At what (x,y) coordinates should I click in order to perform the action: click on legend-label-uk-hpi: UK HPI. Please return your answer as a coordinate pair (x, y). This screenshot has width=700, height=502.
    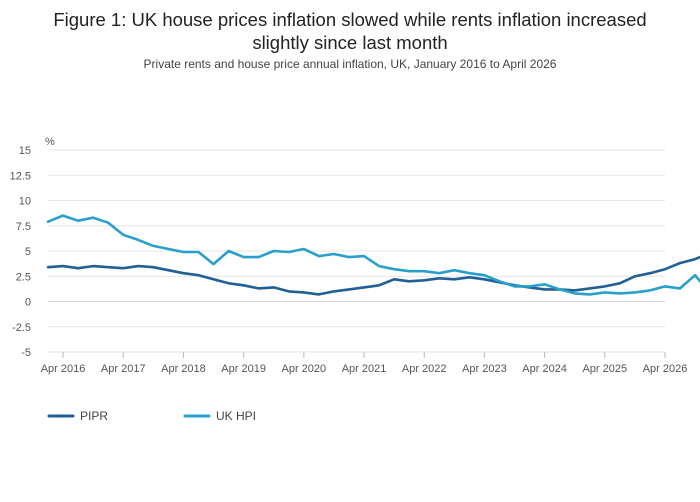
    Looking at the image, I should click on (236, 416).